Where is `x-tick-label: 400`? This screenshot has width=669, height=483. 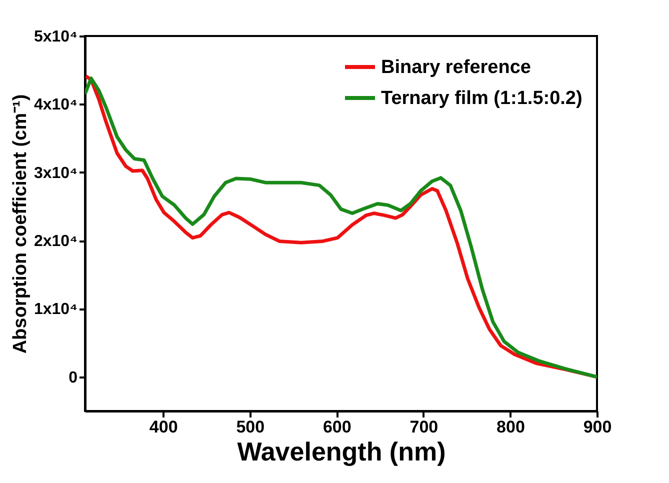 x-tick-label: 400 is located at coordinates (163, 427).